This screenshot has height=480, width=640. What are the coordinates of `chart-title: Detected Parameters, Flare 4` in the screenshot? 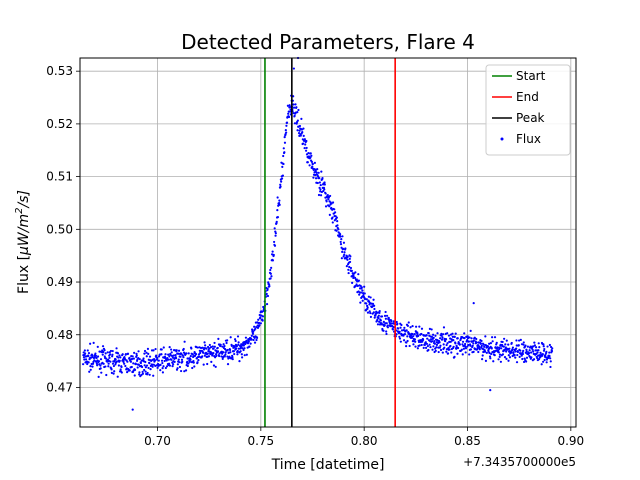 It's located at (328, 42).